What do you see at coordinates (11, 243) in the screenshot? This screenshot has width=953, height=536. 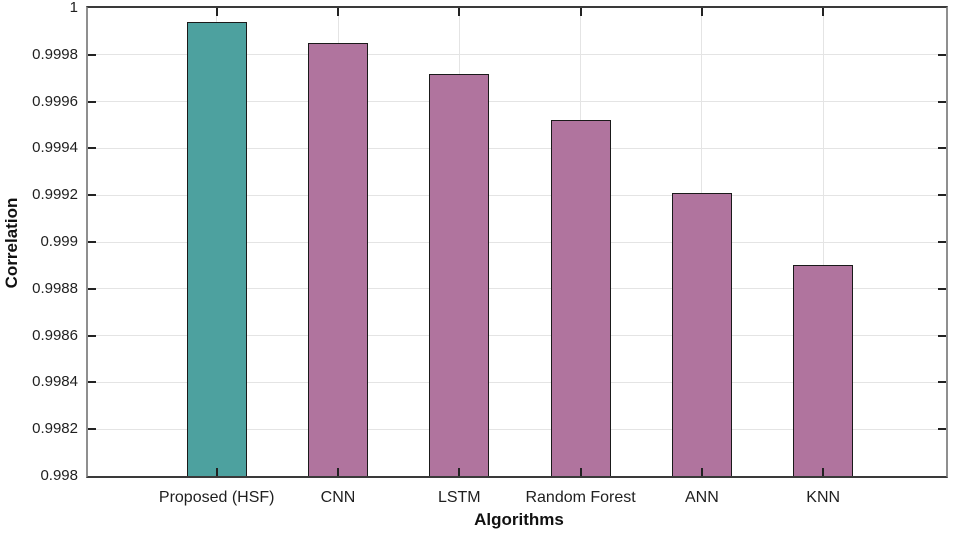 I see `y-axis-label: Correlation` at bounding box center [11, 243].